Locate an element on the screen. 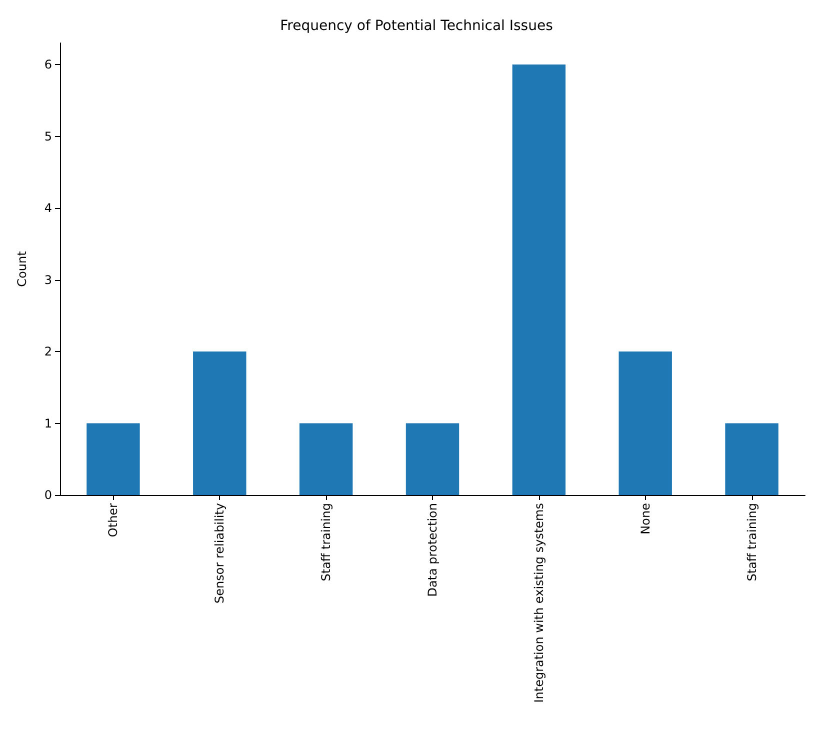 Image resolution: width=833 pixels, height=754 pixels. x-tick-label: Sensor reliability is located at coordinates (219, 553).